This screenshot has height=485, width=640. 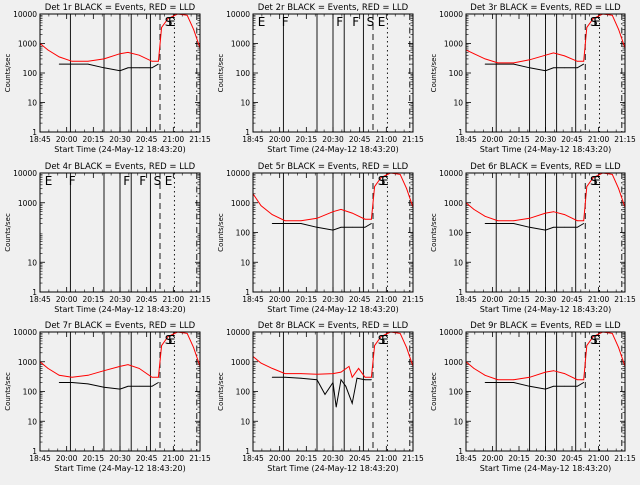 I want to click on y-tick-label: 10000, so click(x=25, y=173).